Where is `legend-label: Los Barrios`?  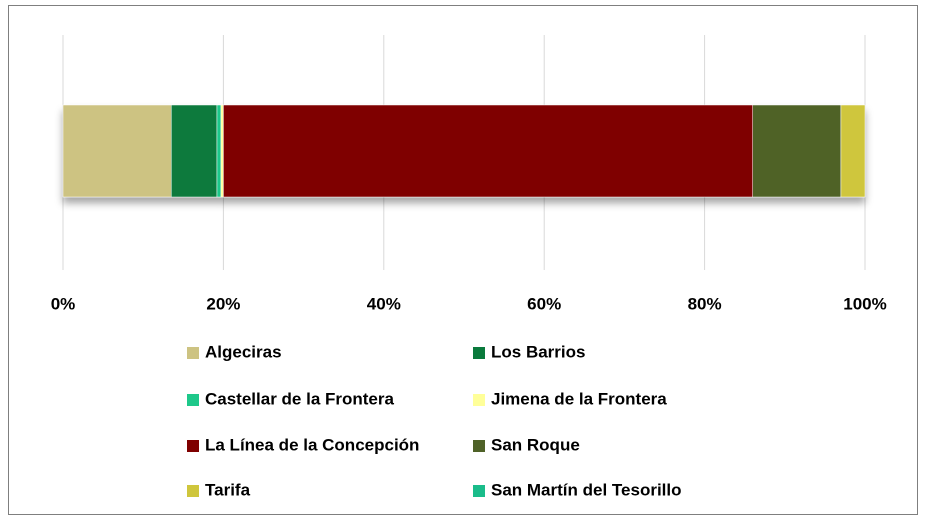
legend-label: Los Barrios is located at coordinates (538, 351).